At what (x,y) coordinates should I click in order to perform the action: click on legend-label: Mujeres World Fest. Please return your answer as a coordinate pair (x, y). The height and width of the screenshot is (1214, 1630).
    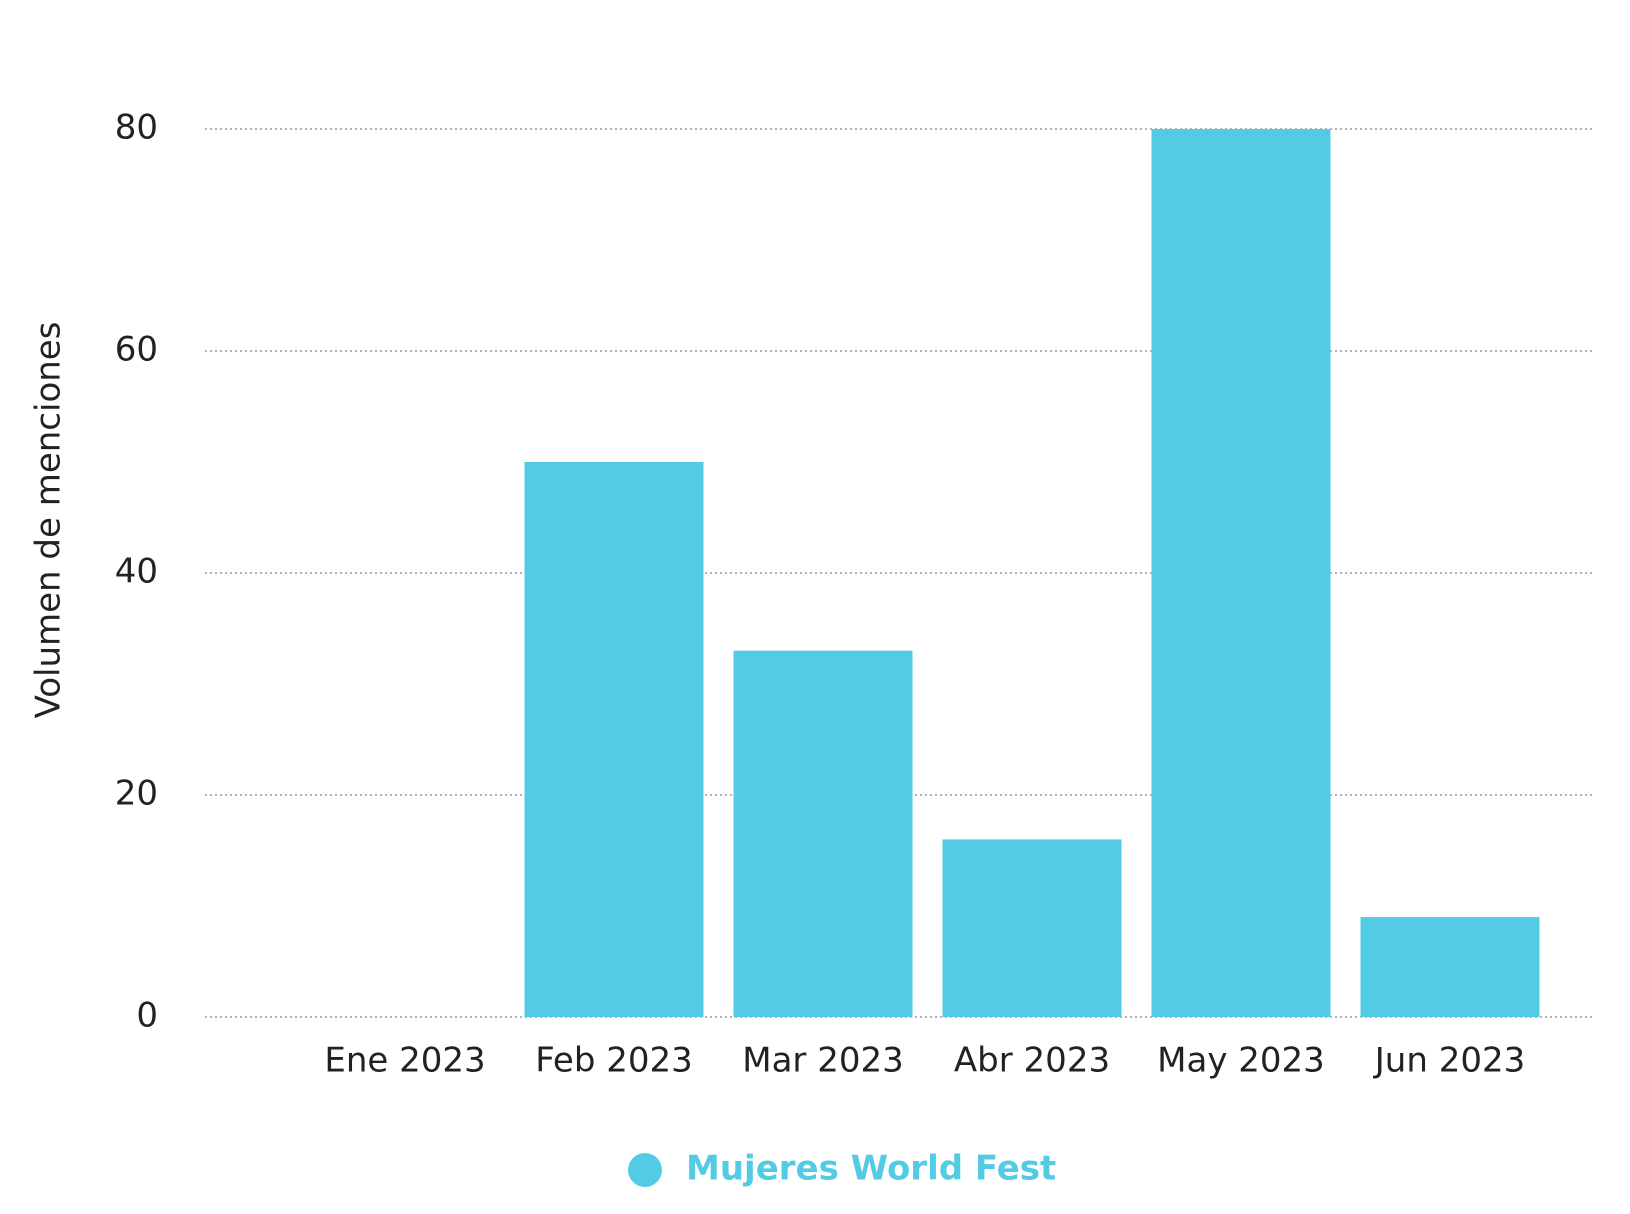
    Looking at the image, I should click on (871, 1169).